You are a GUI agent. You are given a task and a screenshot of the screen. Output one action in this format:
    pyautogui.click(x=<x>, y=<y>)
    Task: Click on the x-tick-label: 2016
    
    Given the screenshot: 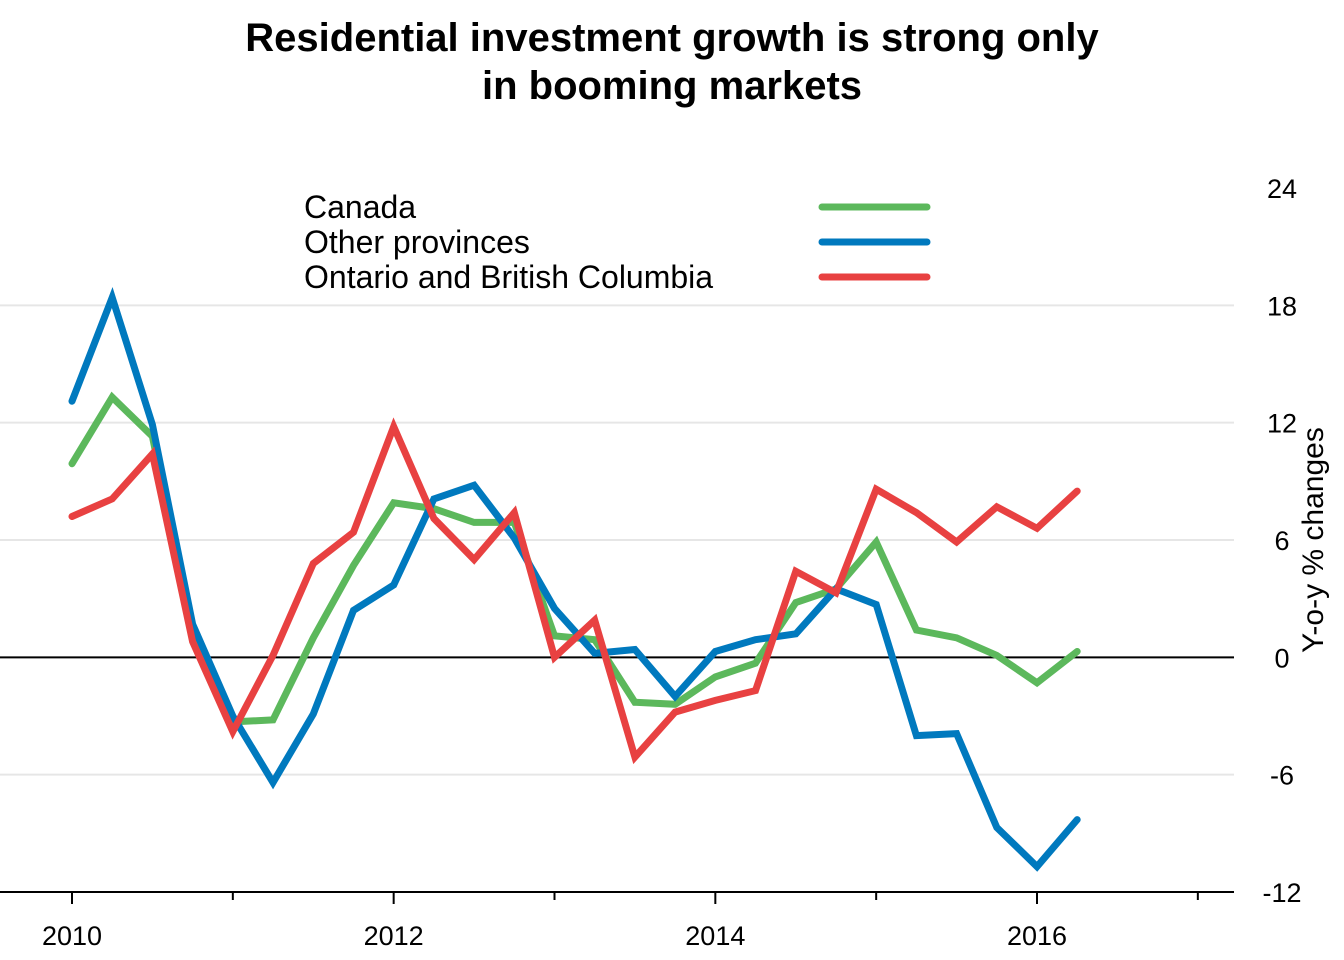 What is the action you would take?
    pyautogui.click(x=1037, y=936)
    